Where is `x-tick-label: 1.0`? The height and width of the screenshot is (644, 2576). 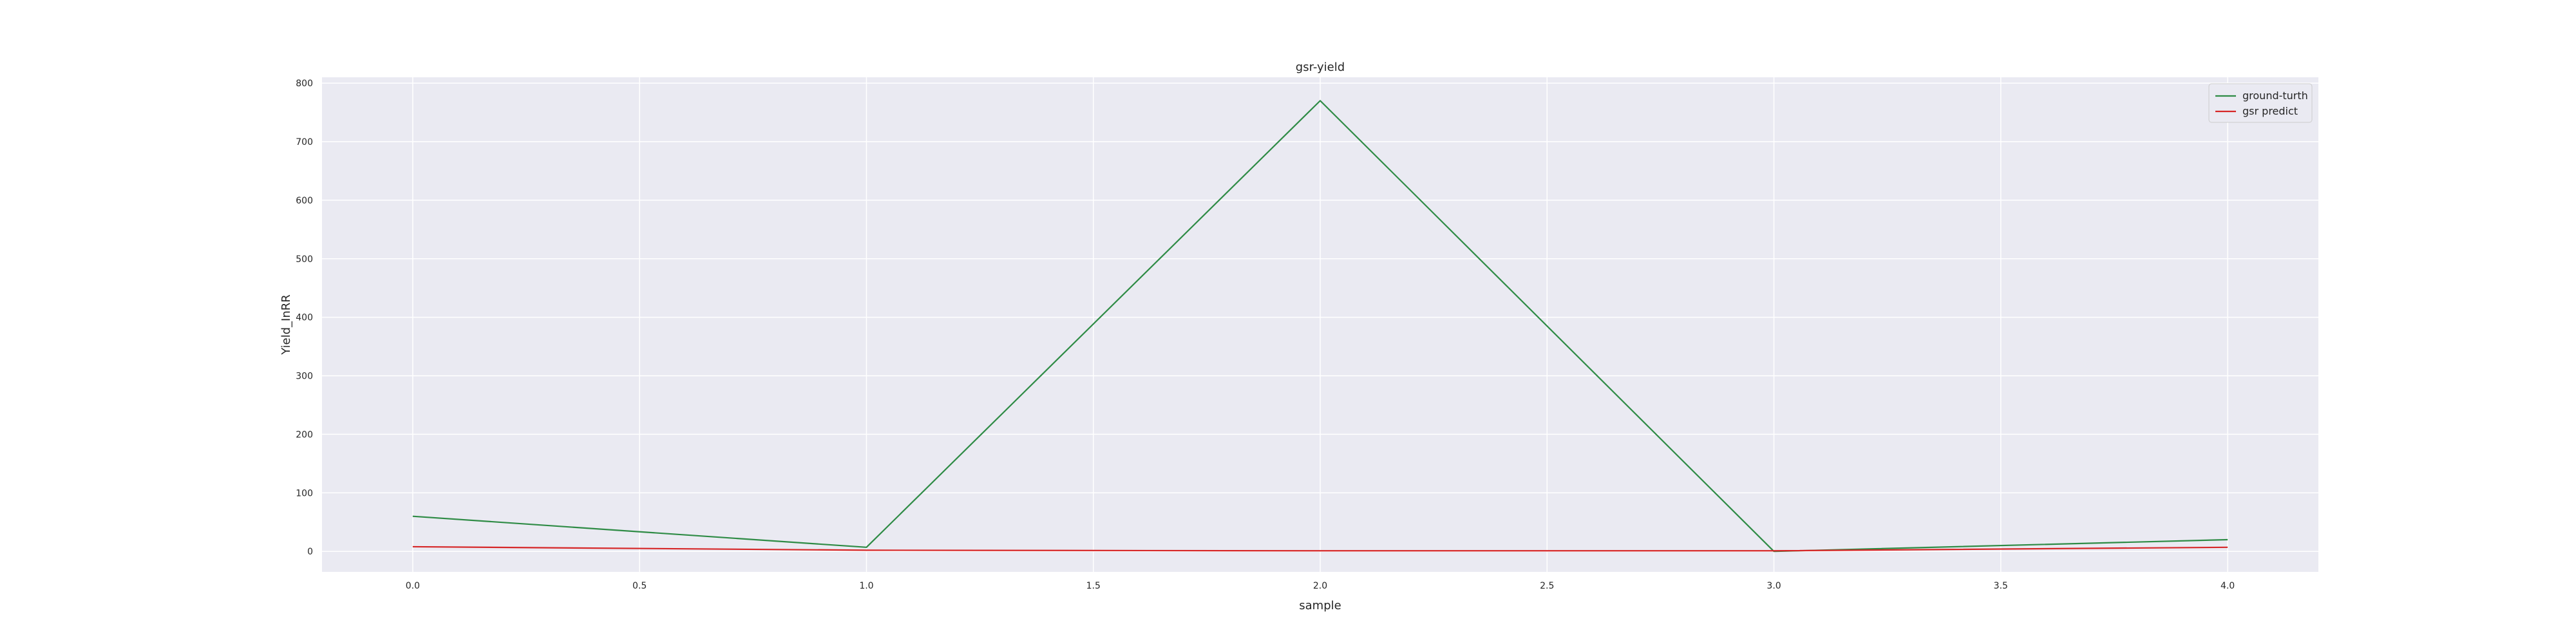 x-tick-label: 1.0 is located at coordinates (866, 586).